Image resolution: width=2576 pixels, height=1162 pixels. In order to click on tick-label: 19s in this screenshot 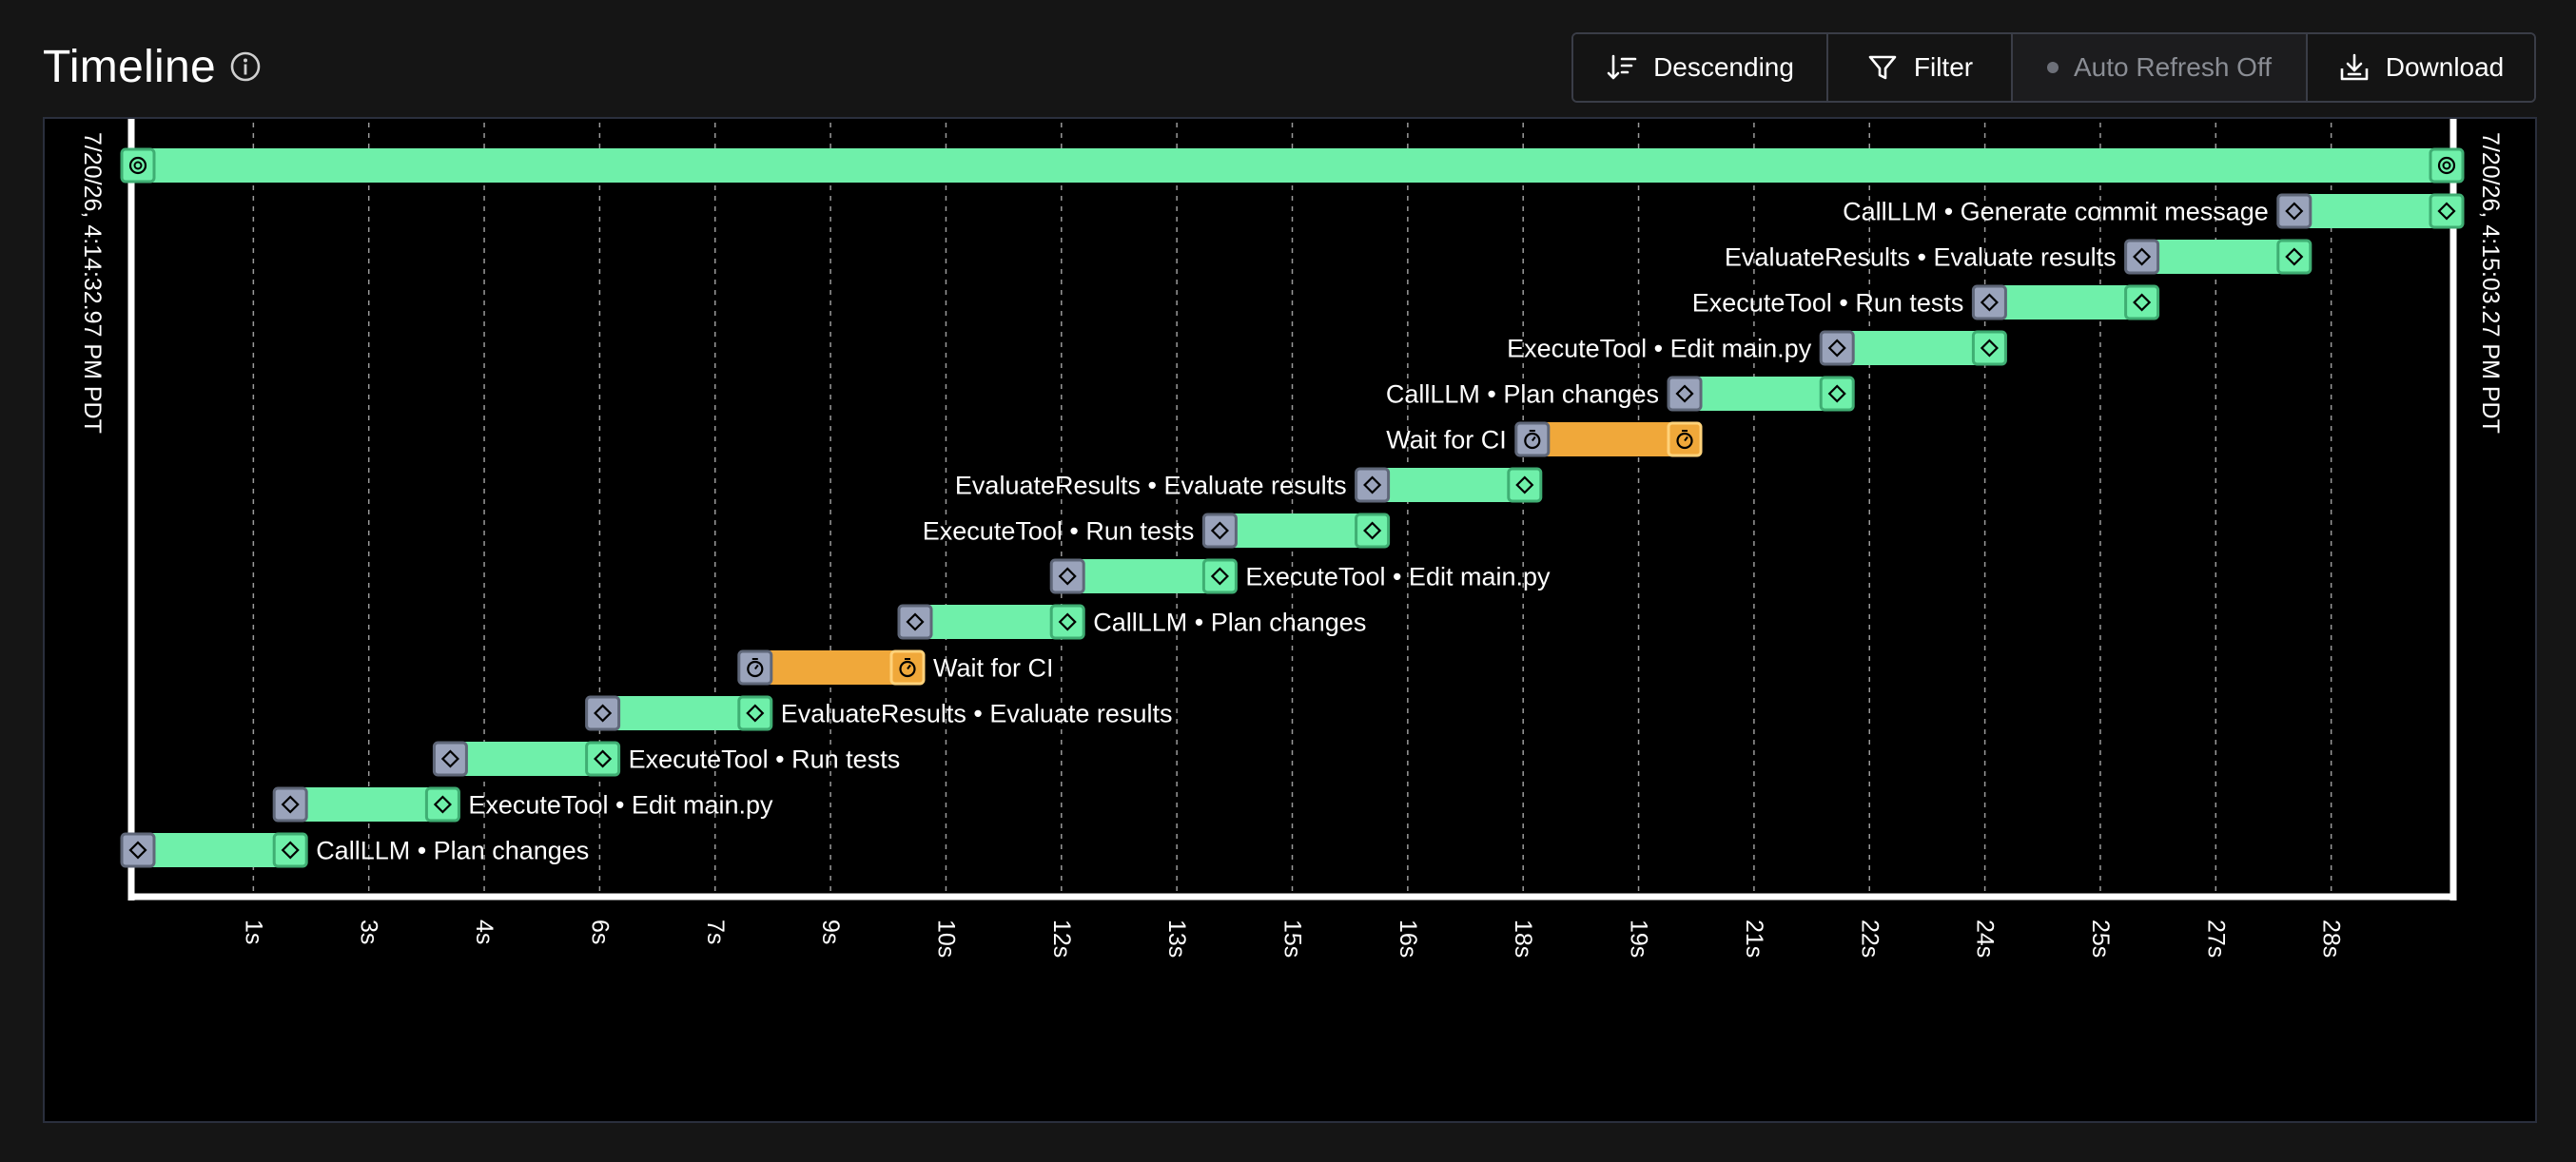, I will do `click(1639, 939)`.